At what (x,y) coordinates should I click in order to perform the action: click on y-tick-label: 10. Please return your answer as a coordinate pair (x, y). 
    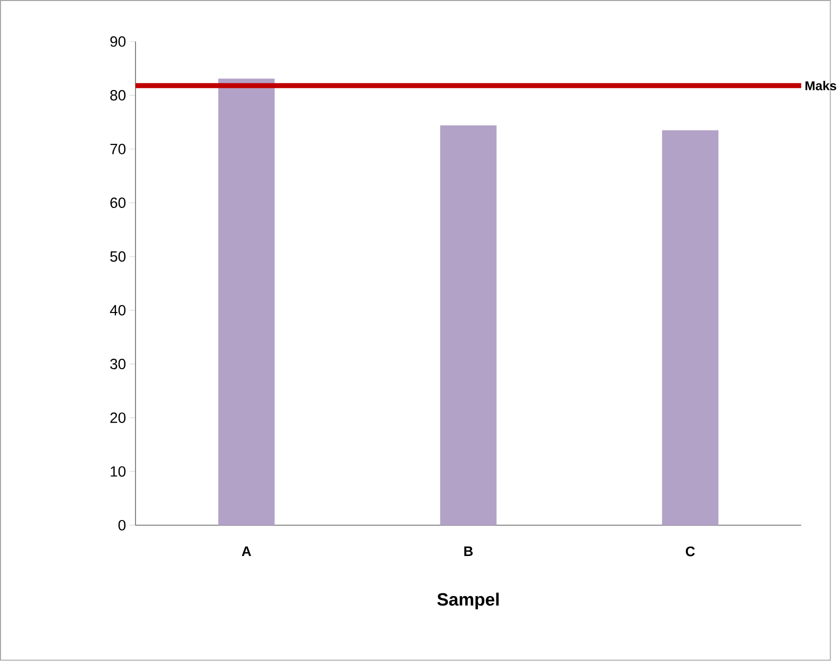
    Looking at the image, I should click on (118, 471).